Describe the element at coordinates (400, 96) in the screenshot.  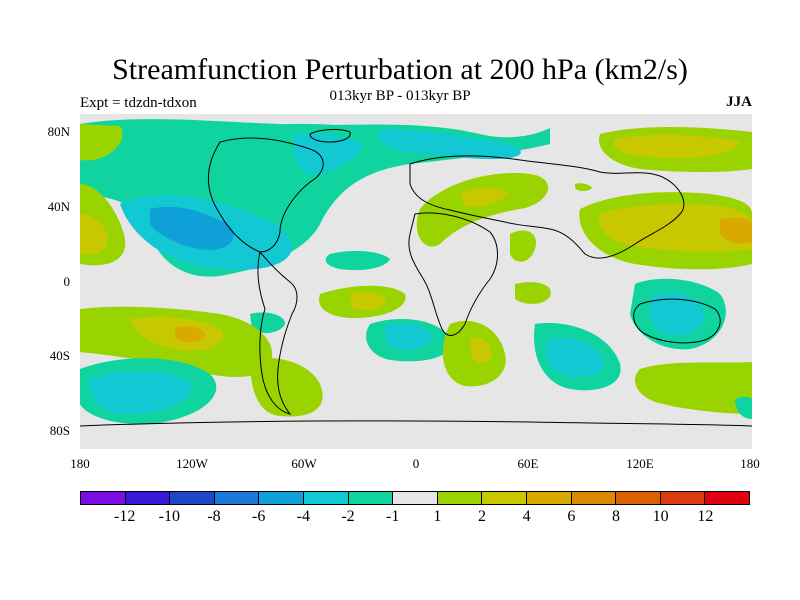
I see `plot-subtitle: 013kyr BP - 013kyr BP` at that location.